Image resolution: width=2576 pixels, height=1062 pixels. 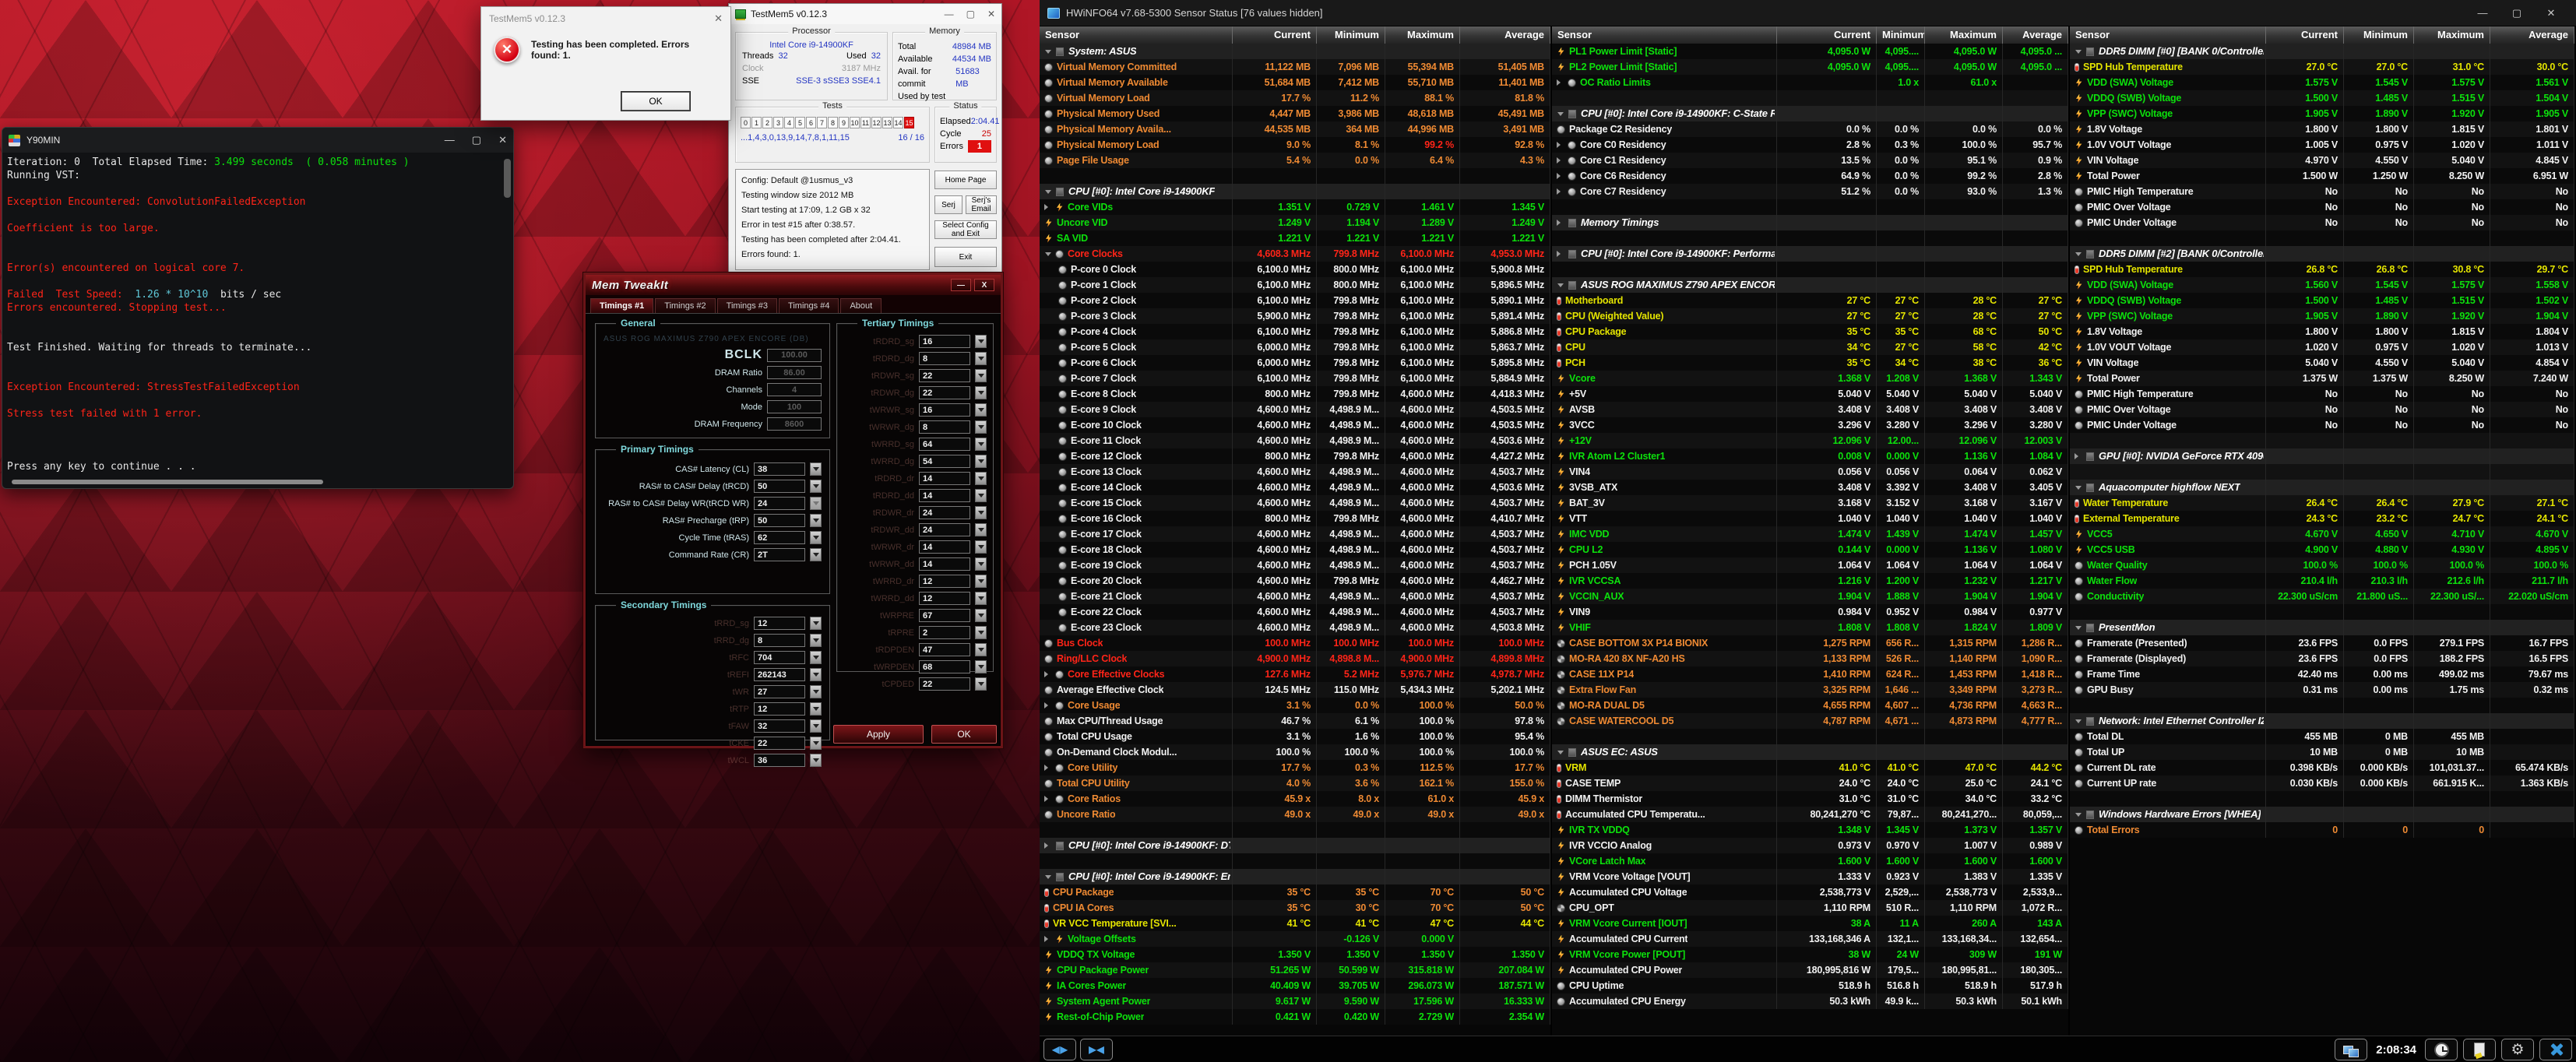 What do you see at coordinates (1810, 145) in the screenshot?
I see `sensor-row: Core C0 Residency 2.8 % 0.3 % 100.0 % 95.7 %` at bounding box center [1810, 145].